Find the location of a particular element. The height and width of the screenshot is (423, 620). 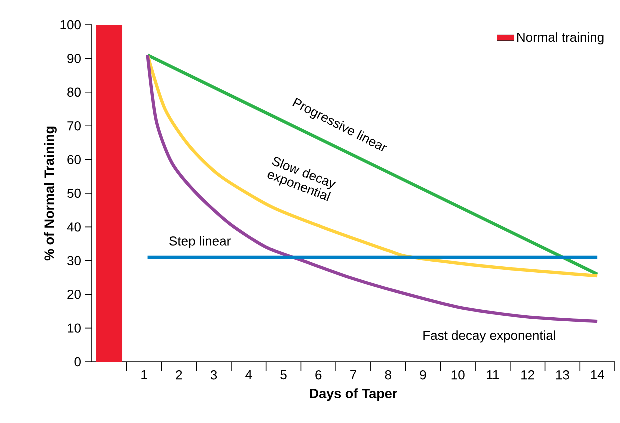

y-tick-label: 60 is located at coordinates (74, 159).